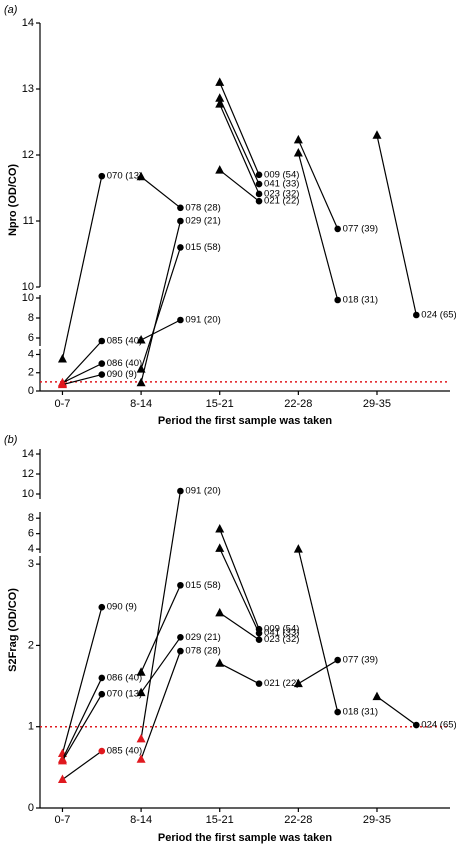  I want to click on x-tick-label: 22-28, so click(298, 404).